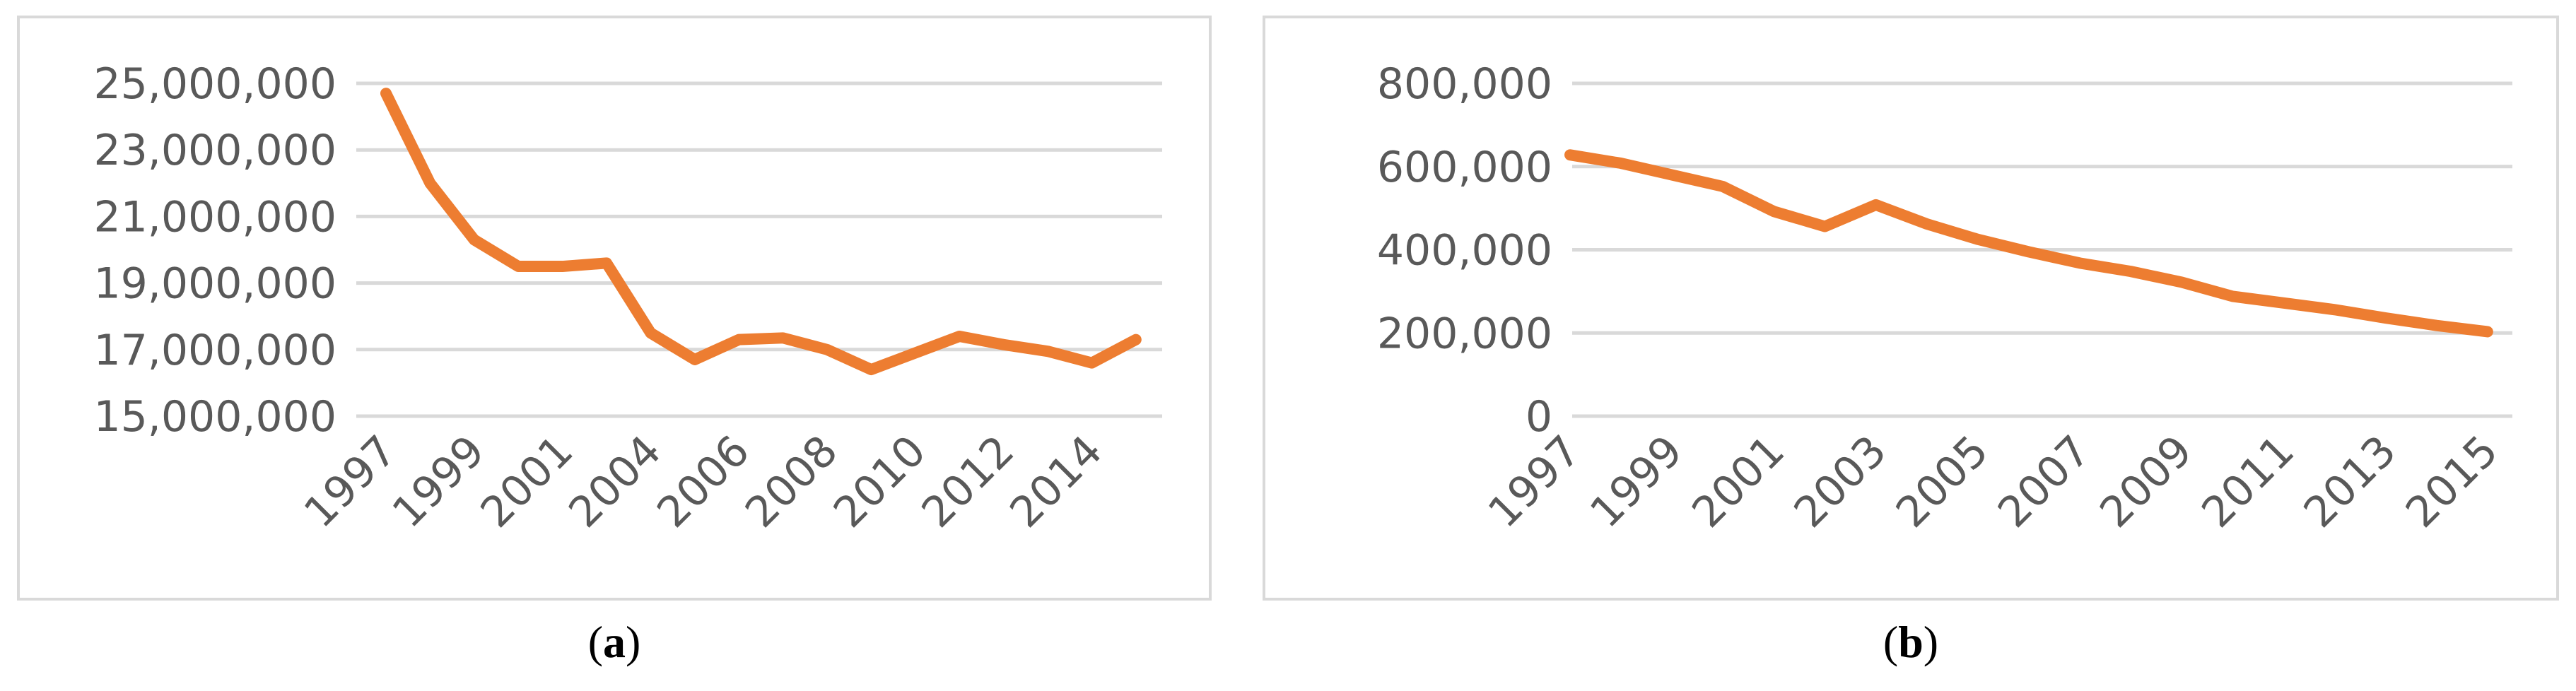 The width and height of the screenshot is (2576, 691). What do you see at coordinates (1464, 251) in the screenshot?
I see `y-tick-label: 400,000` at bounding box center [1464, 251].